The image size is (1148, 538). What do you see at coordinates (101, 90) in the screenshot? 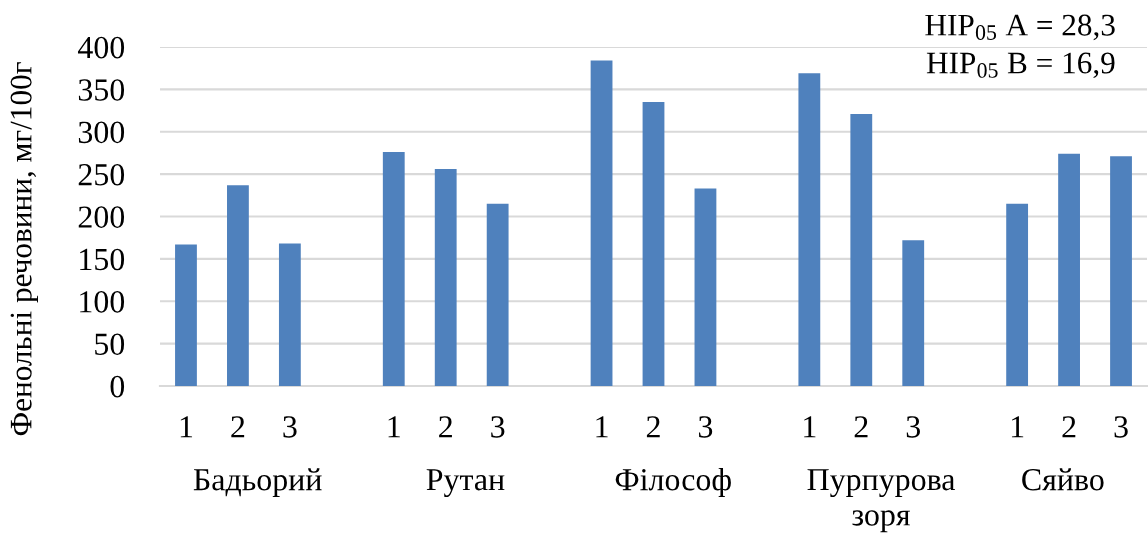
I see `y-tick-label: 350` at bounding box center [101, 90].